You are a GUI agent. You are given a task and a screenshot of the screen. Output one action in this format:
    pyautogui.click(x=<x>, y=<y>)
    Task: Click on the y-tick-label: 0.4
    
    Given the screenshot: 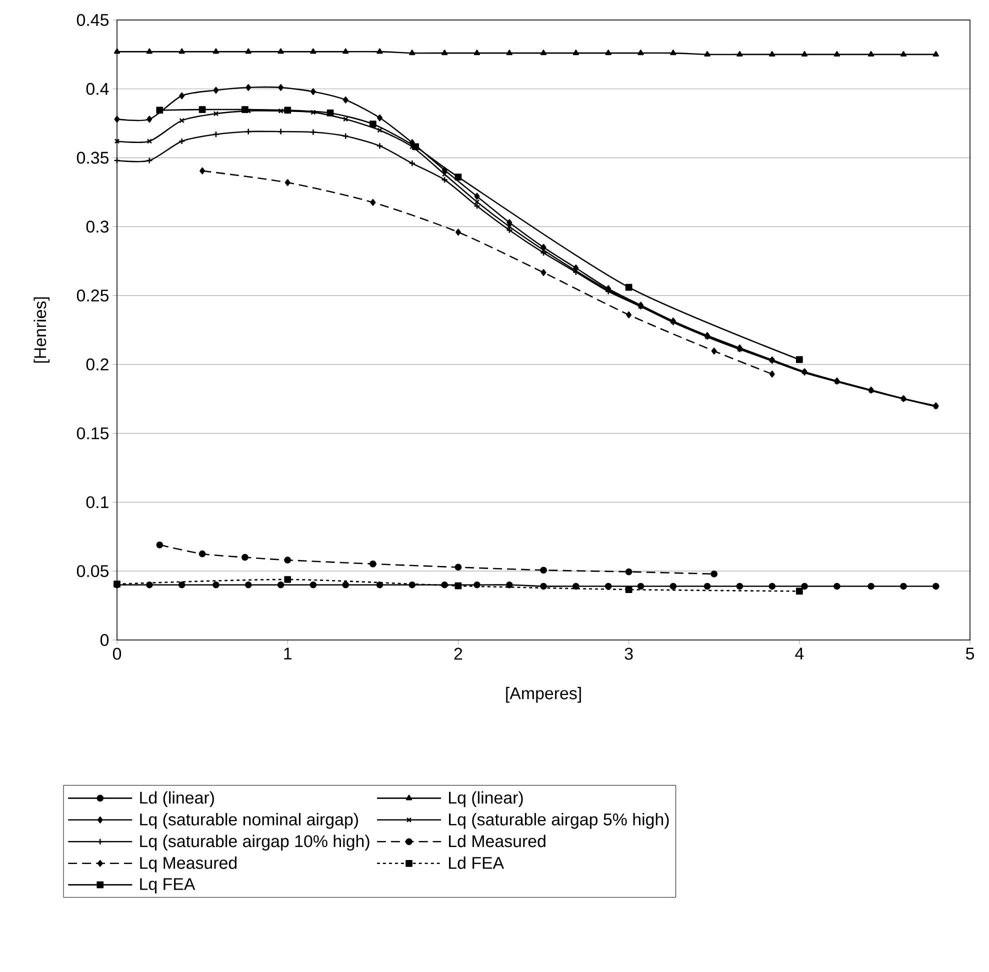 What is the action you would take?
    pyautogui.click(x=97, y=88)
    